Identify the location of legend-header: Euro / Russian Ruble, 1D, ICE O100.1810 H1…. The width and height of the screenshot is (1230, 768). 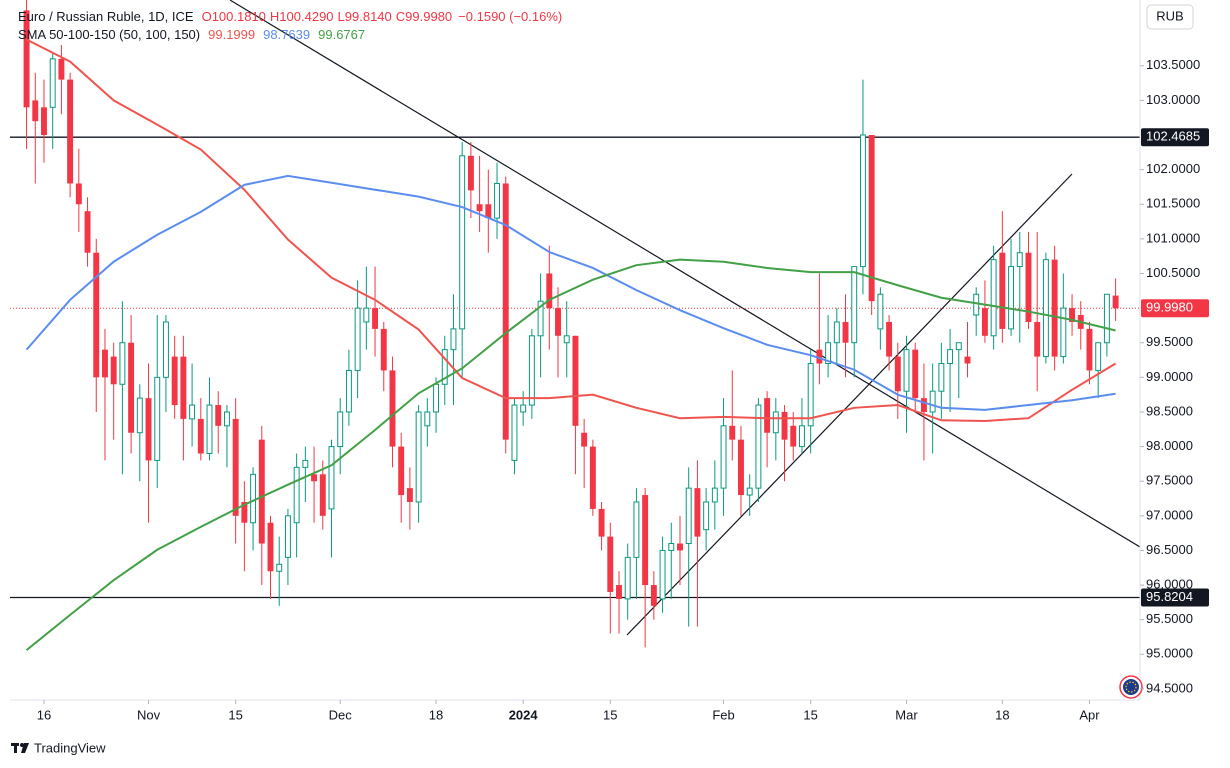
(290, 16).